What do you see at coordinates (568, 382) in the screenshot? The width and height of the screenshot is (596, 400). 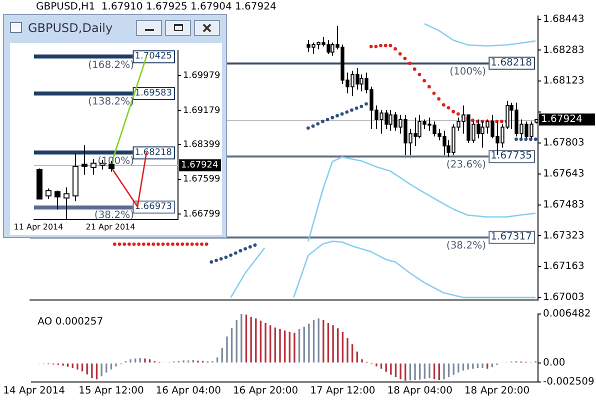 I see `y-tick-label: -0.002509` at bounding box center [568, 382].